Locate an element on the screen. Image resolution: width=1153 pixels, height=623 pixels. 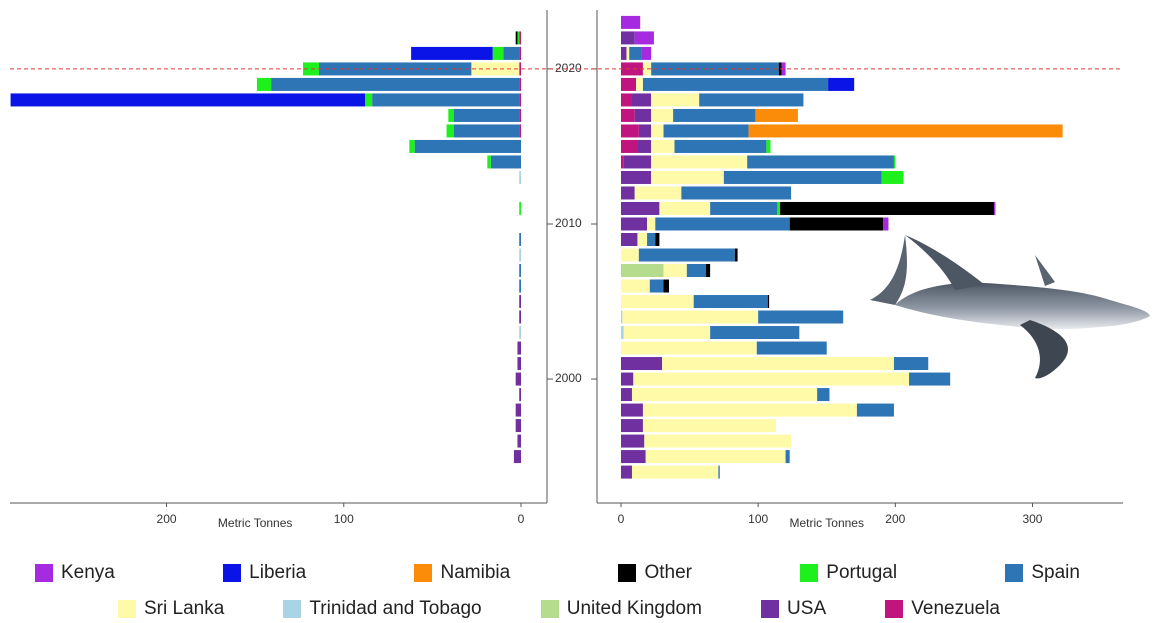
legend-item: Spain is located at coordinates (1042, 573).